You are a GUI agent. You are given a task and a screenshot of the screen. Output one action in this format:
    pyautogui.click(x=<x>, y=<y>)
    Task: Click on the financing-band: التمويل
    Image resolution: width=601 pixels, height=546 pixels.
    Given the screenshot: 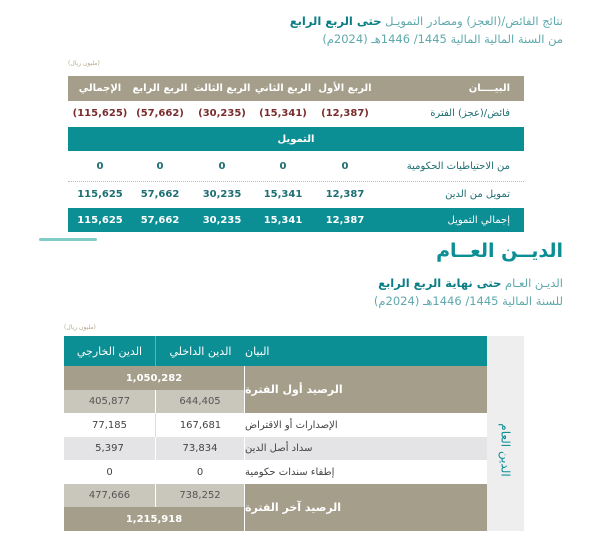 What is the action you would take?
    pyautogui.click(x=296, y=139)
    